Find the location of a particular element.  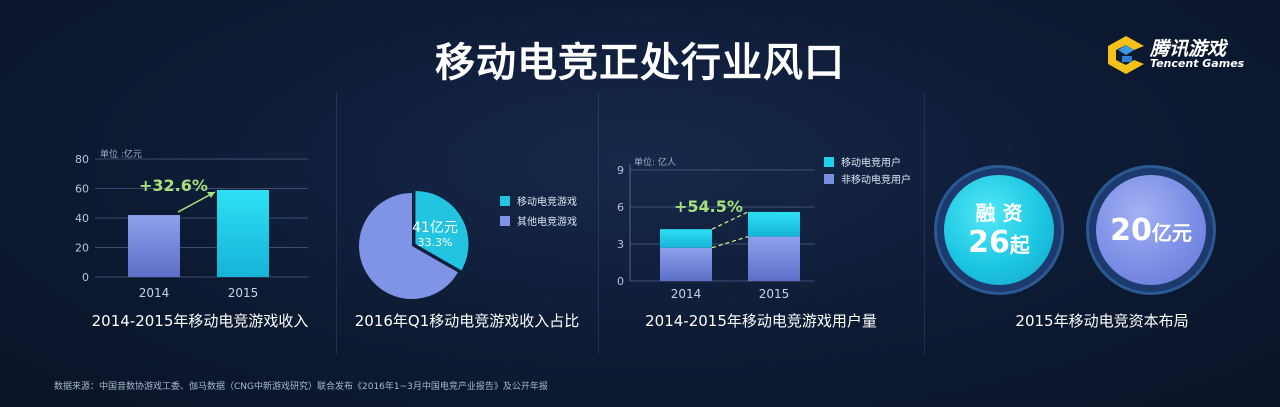

revenue-x-tick: 2014 is located at coordinates (154, 293).